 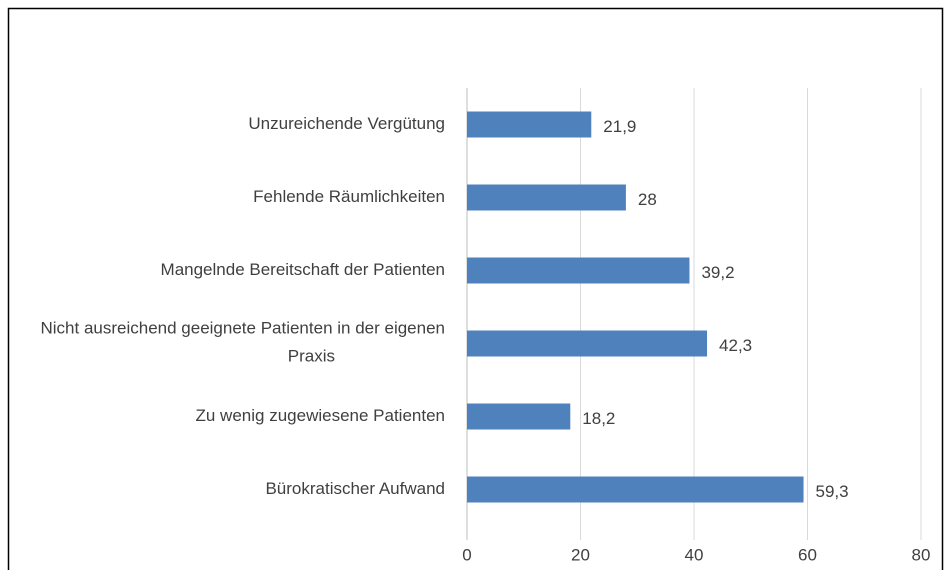 I want to click on x-tick-label: 80, so click(x=921, y=554).